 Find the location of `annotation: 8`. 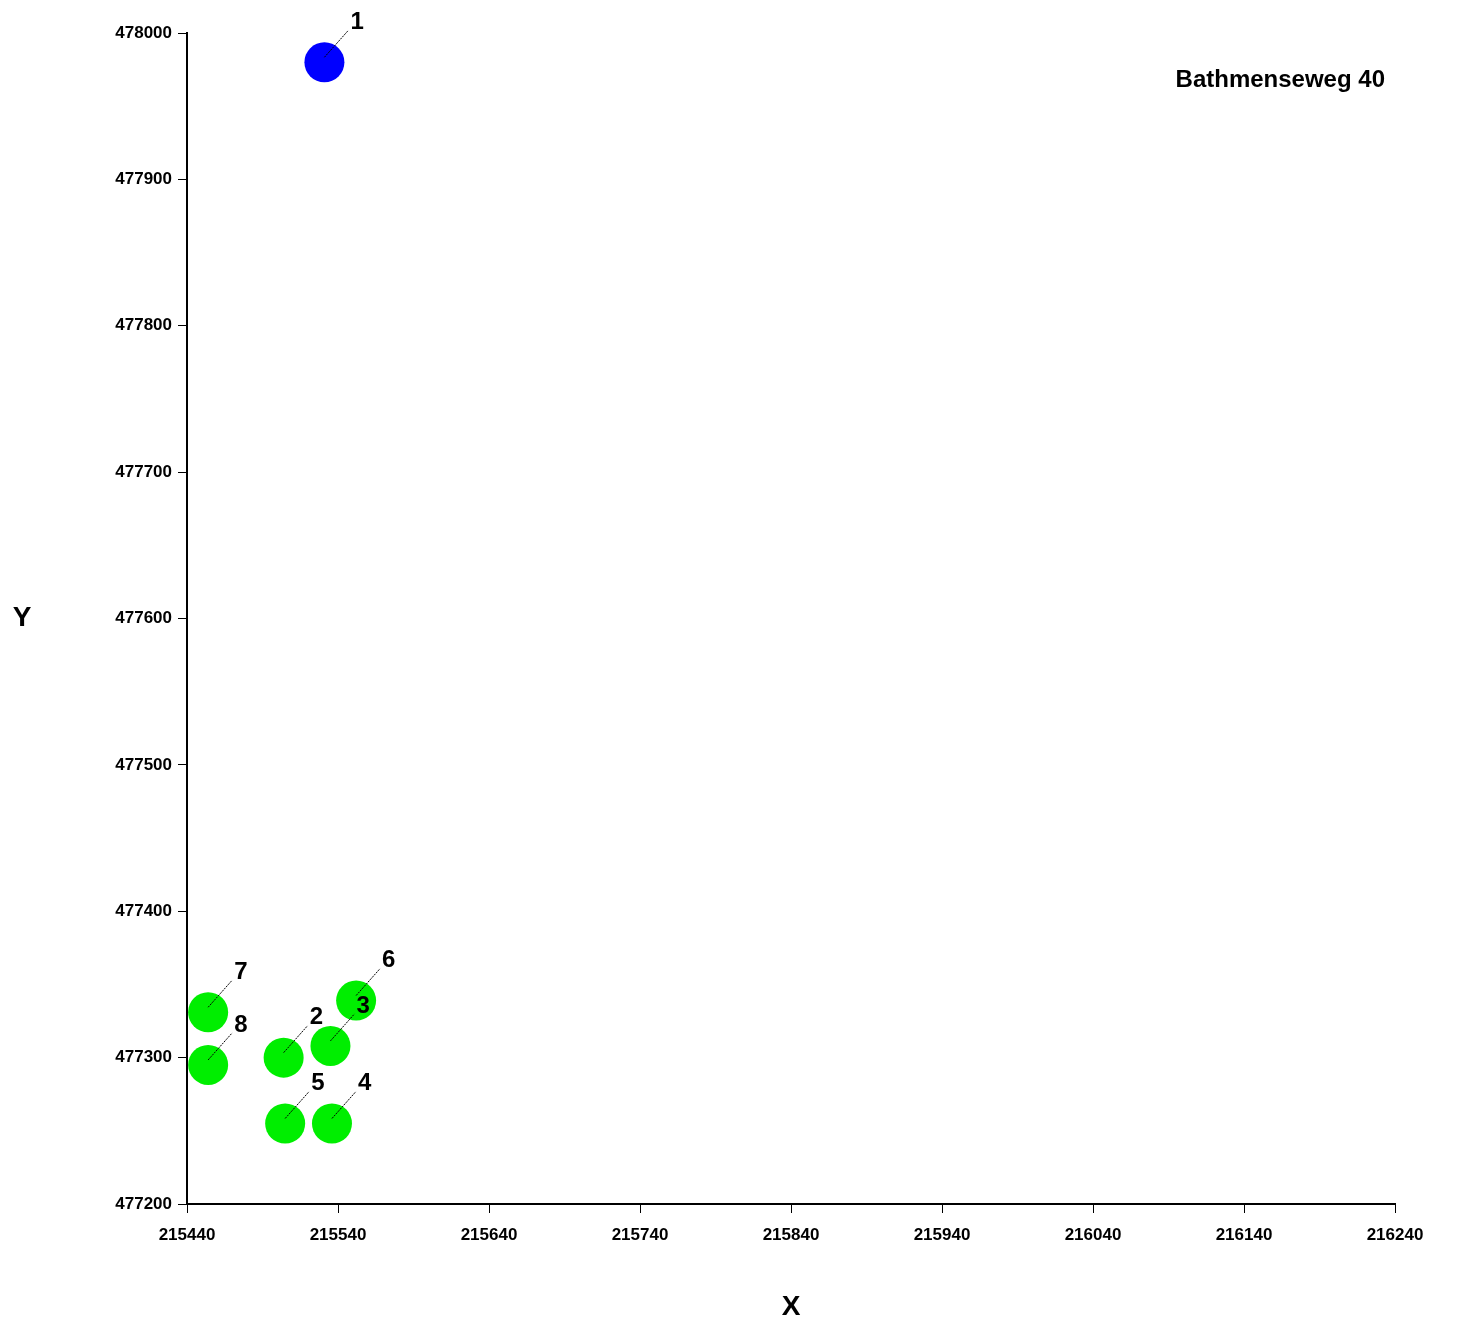

annotation: 8 is located at coordinates (241, 1023).